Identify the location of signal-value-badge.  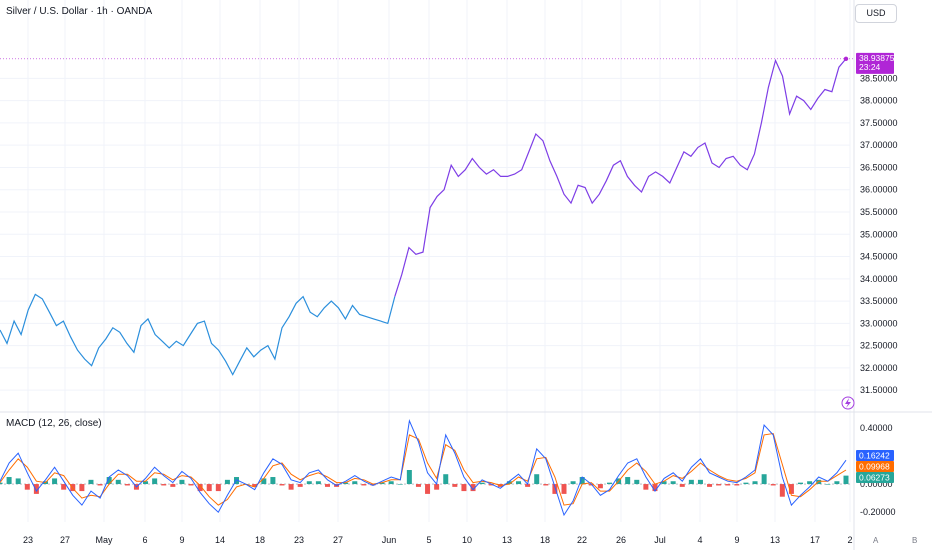
(875, 466).